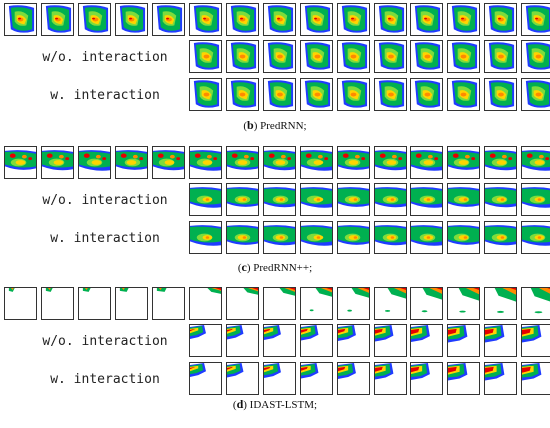  What do you see at coordinates (283, 126) in the screenshot?
I see `caption-text: PredRNN;` at bounding box center [283, 126].